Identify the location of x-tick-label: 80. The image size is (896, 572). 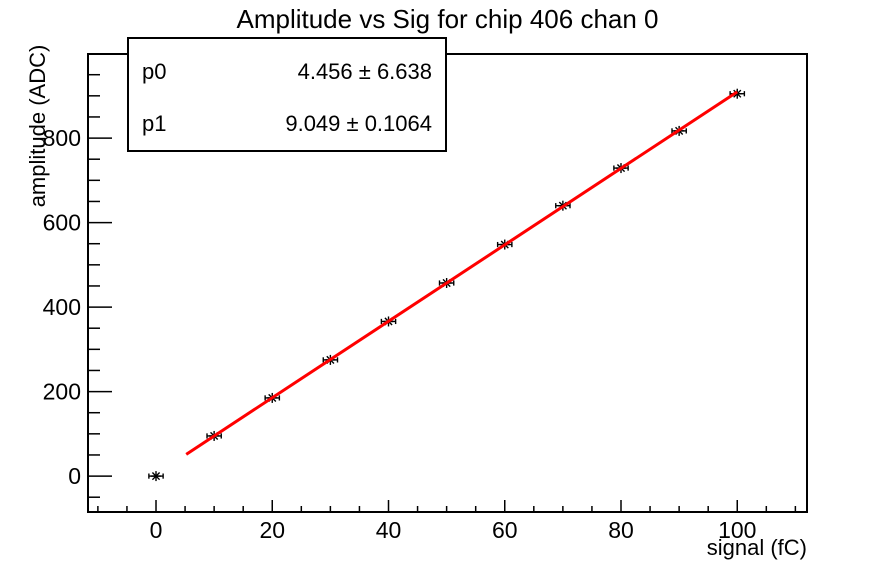
(621, 530).